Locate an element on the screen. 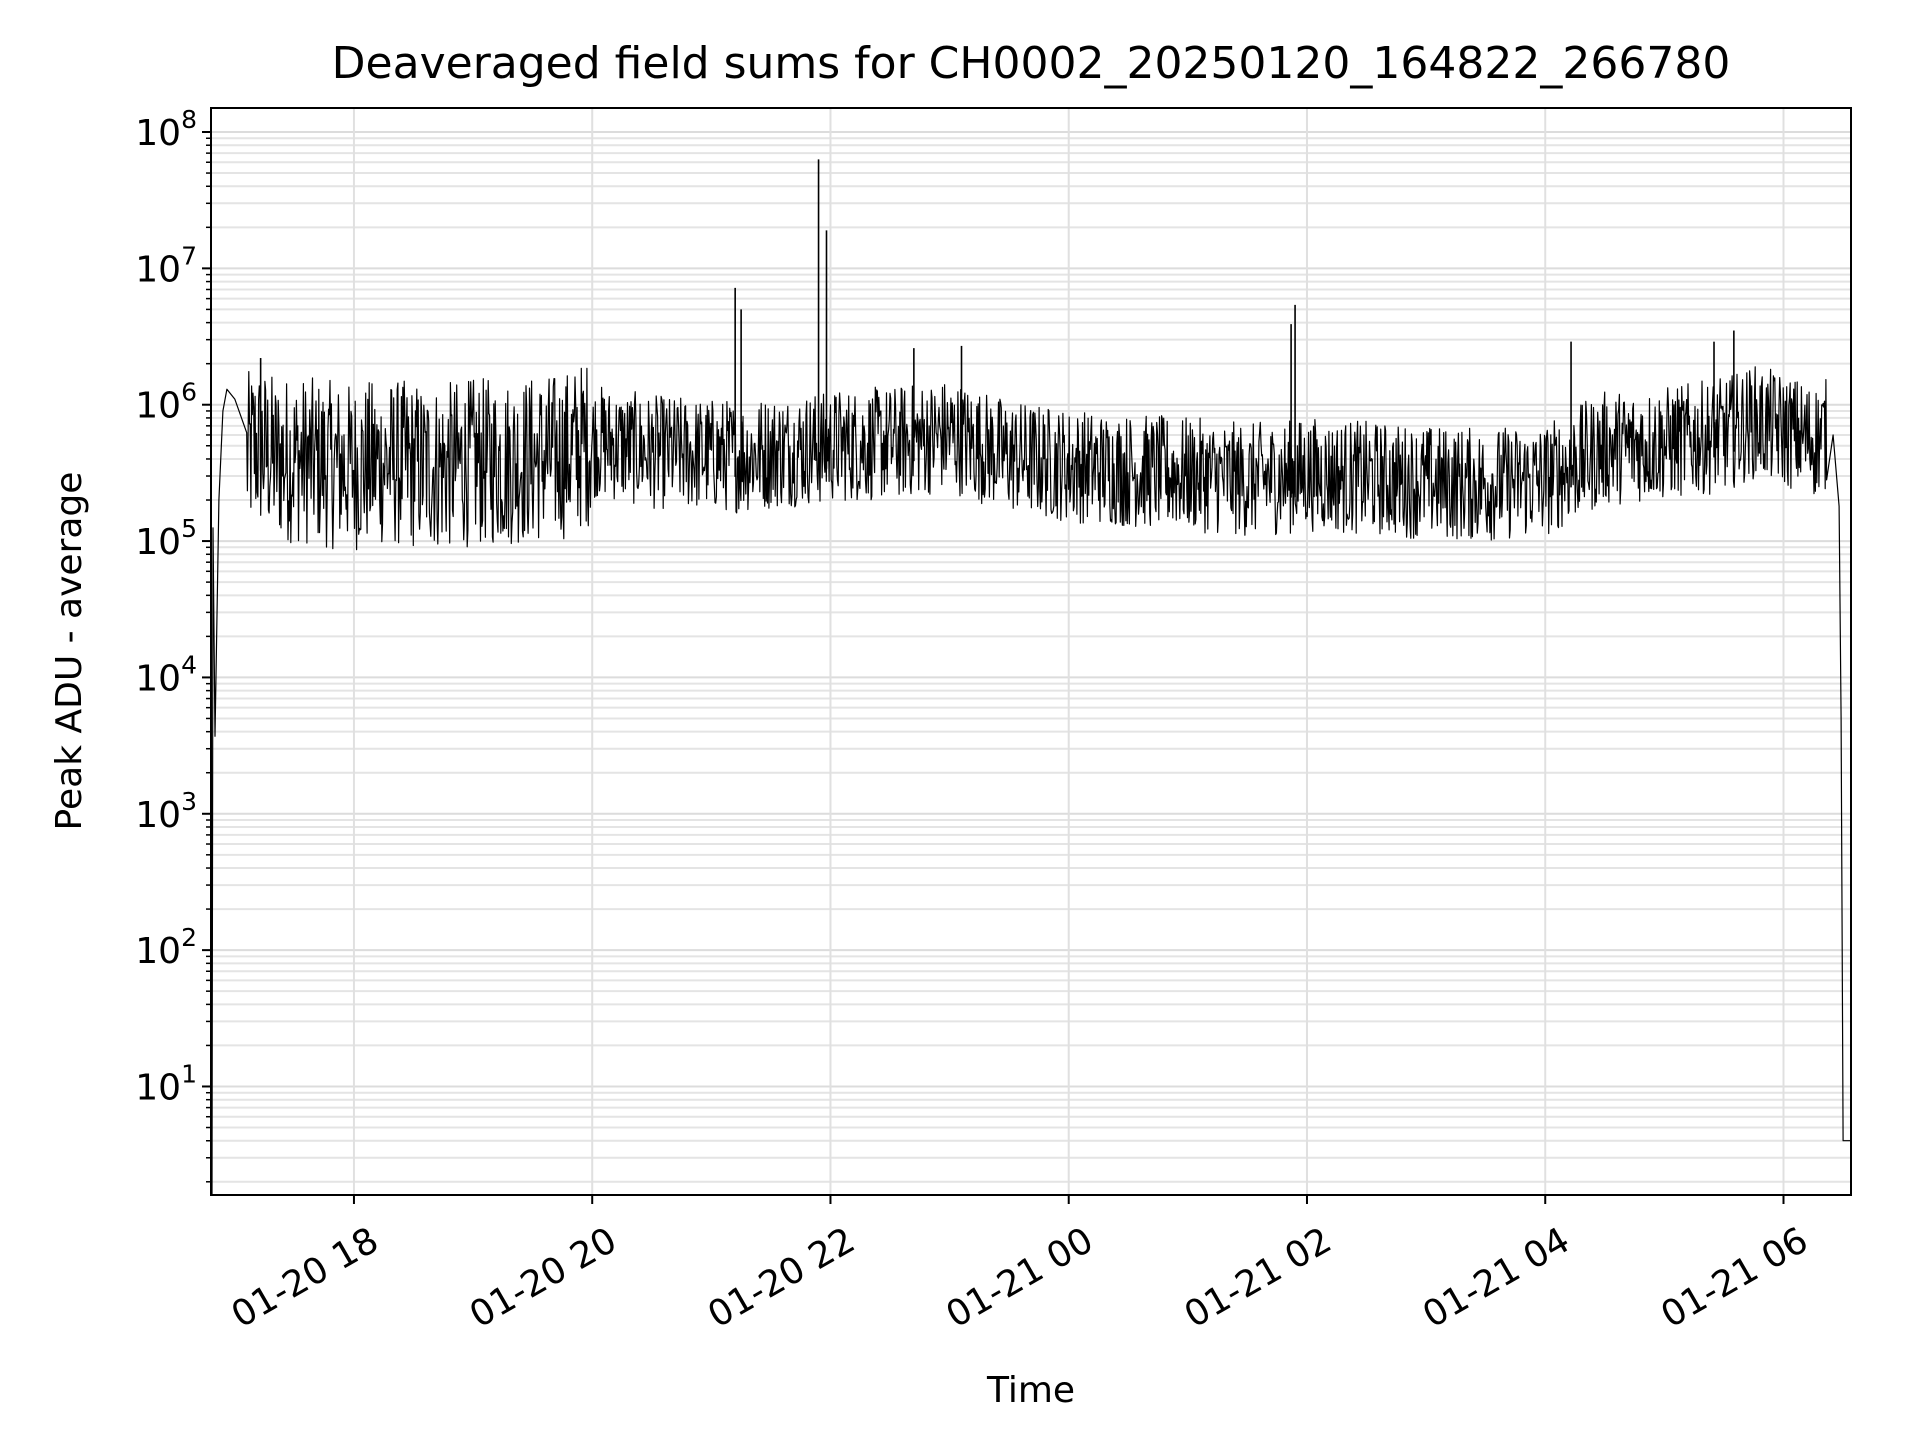  y-tick-label-exp: 1 is located at coordinates (189, 1073).